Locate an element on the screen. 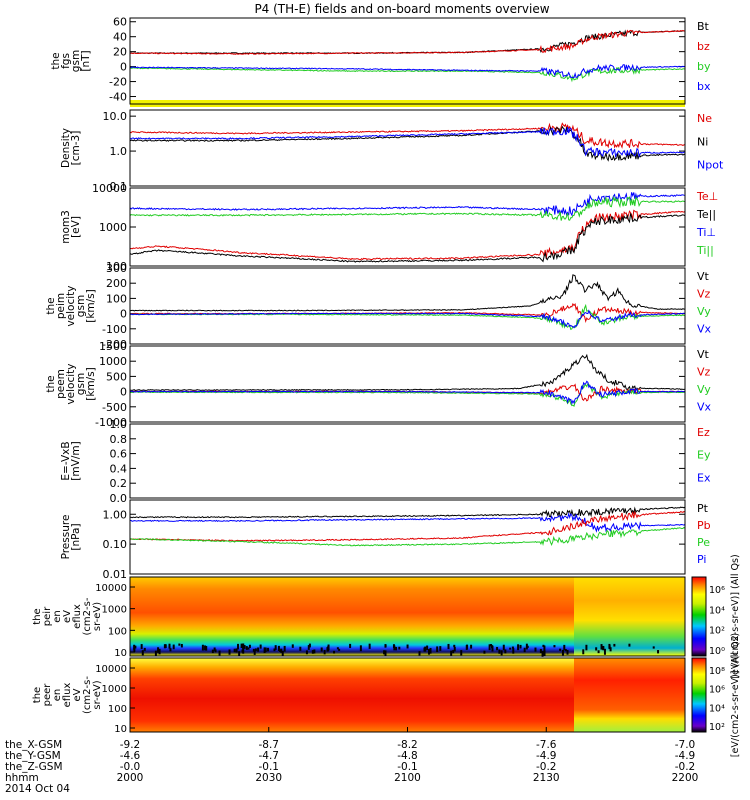 The height and width of the screenshot is (800, 750). series-pb-line is located at coordinates (407, 526).